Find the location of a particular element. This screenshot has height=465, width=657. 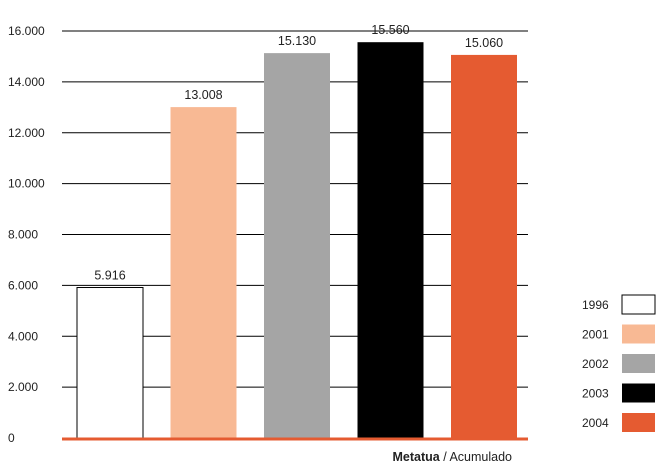

y-tick-label: 2.000 is located at coordinates (23, 387).